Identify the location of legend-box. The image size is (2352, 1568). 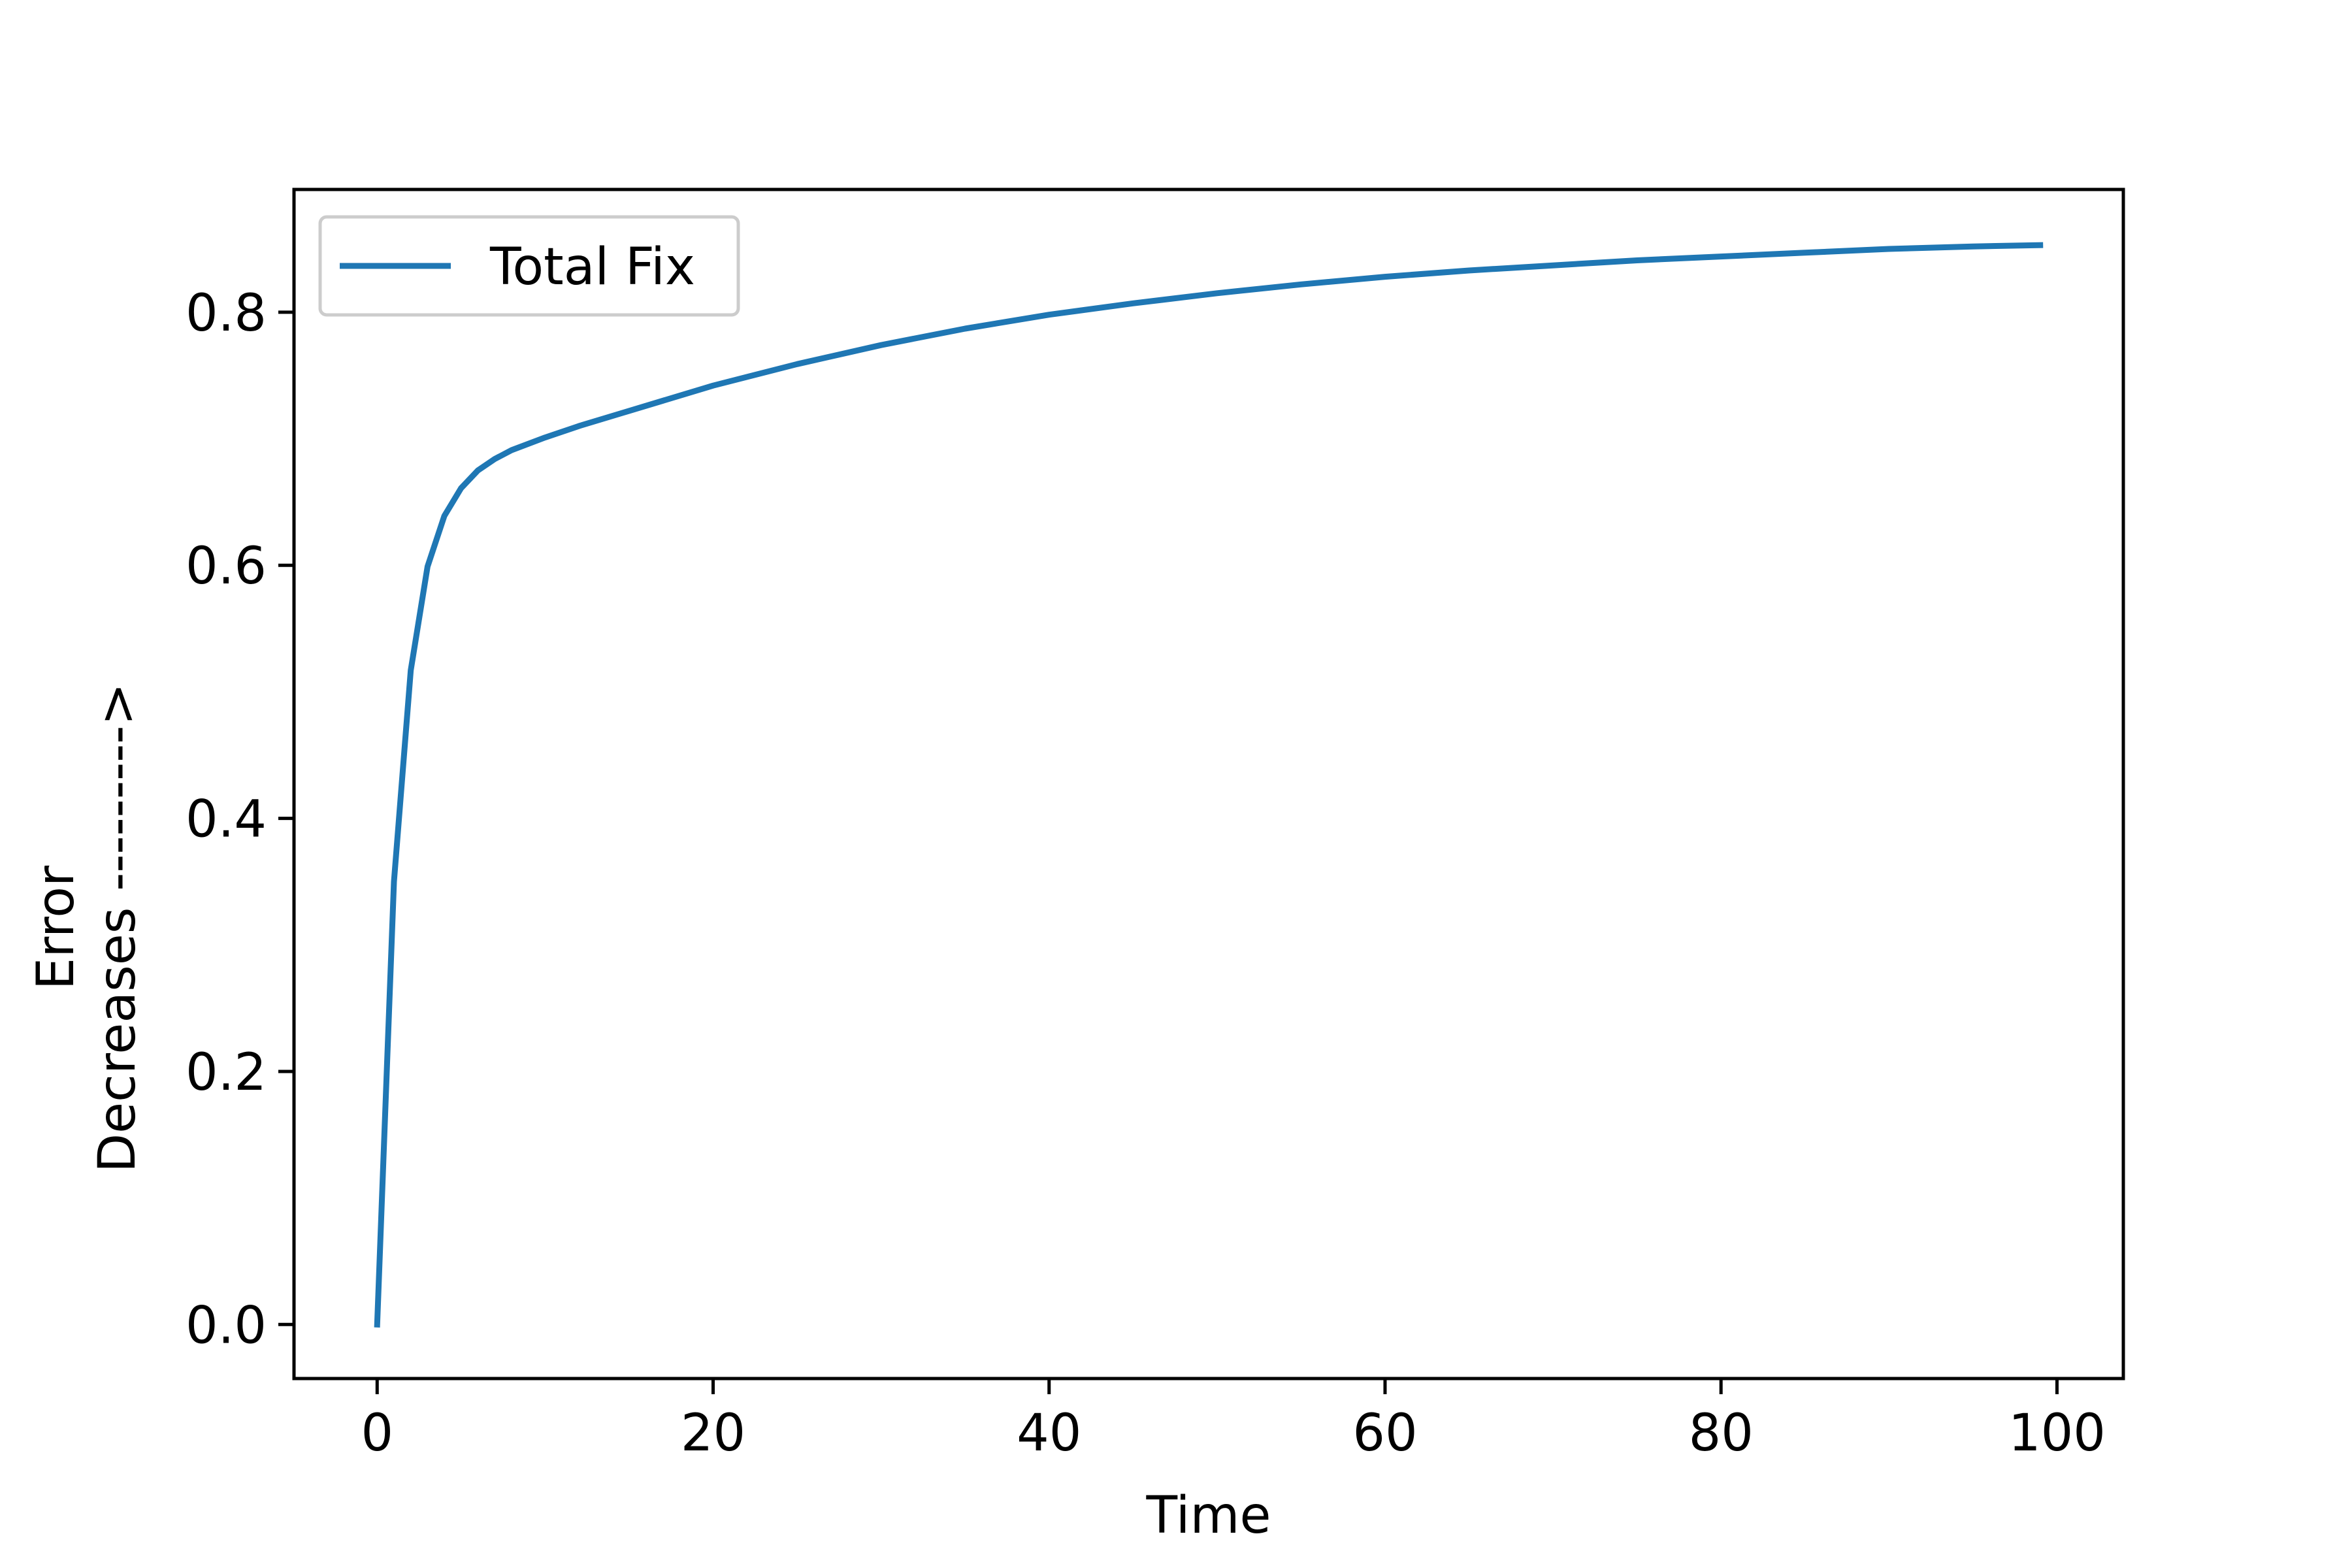
(529, 266).